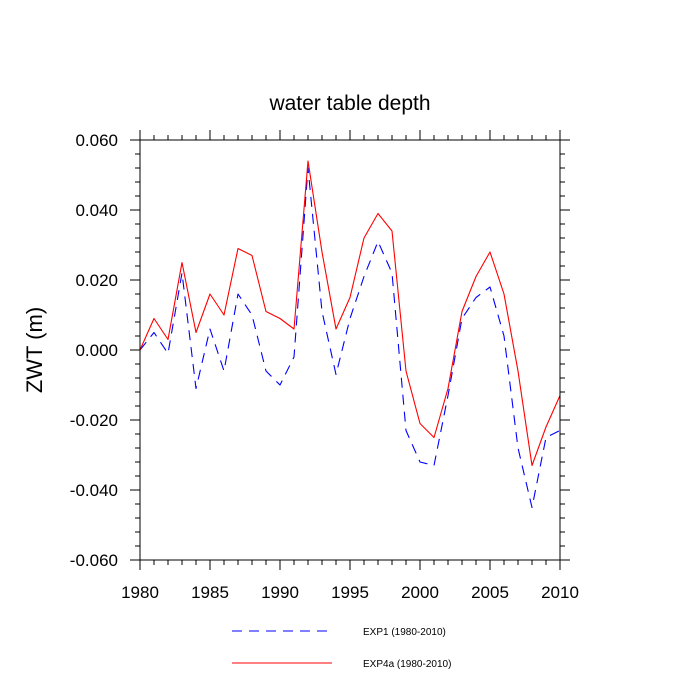 The width and height of the screenshot is (700, 700). What do you see at coordinates (94, 490) in the screenshot?
I see `y-tick-label: -0.040` at bounding box center [94, 490].